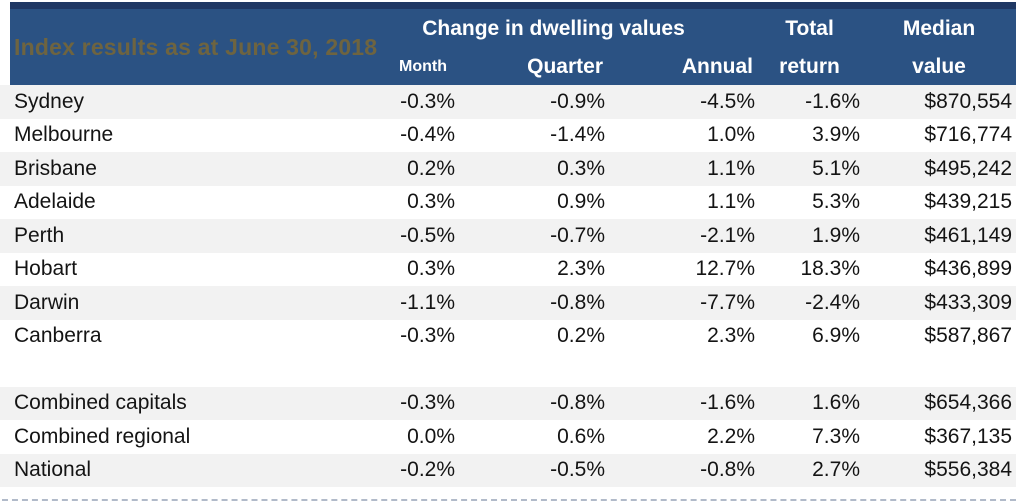 This screenshot has width=1024, height=504. I want to click on quarter-cell: 0.3%, so click(581, 168).